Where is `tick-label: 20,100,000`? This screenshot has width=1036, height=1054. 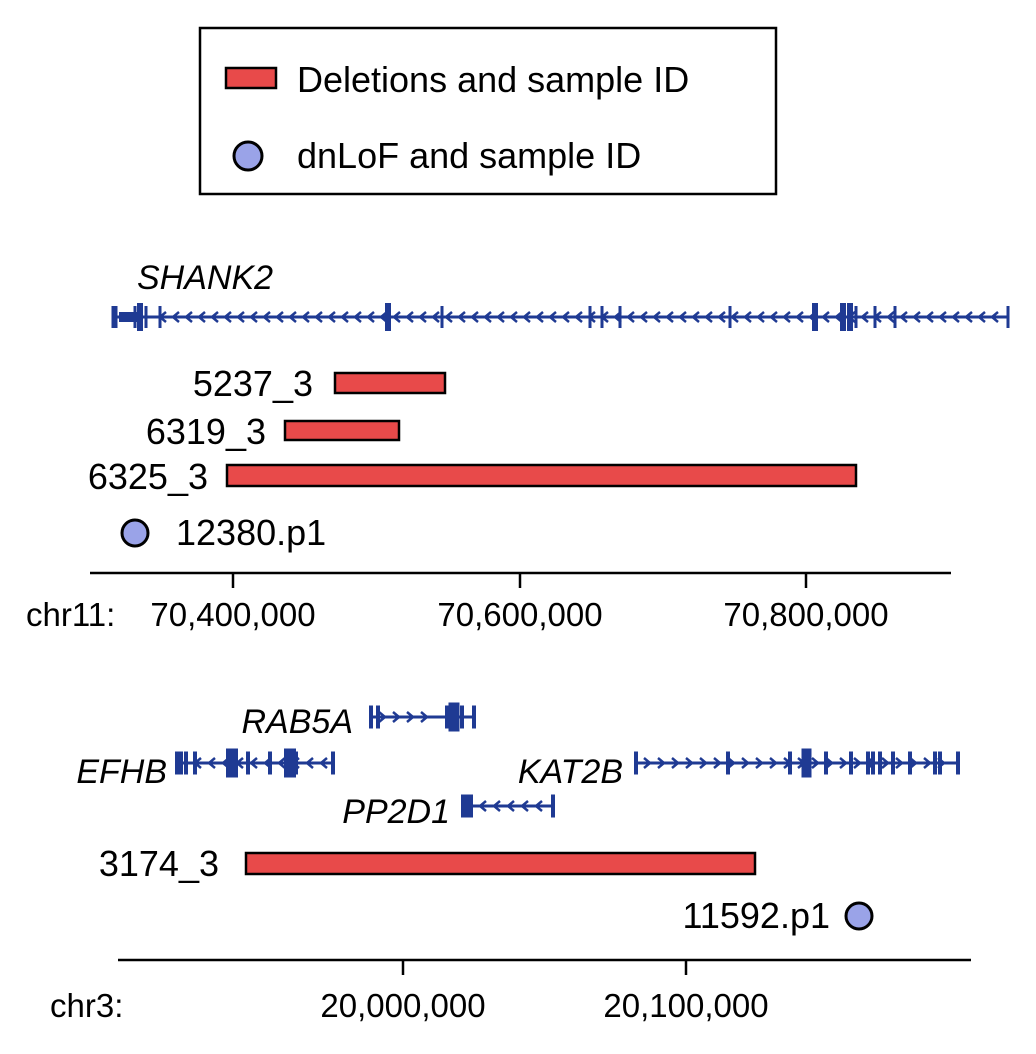 tick-label: 20,100,000 is located at coordinates (685, 1005).